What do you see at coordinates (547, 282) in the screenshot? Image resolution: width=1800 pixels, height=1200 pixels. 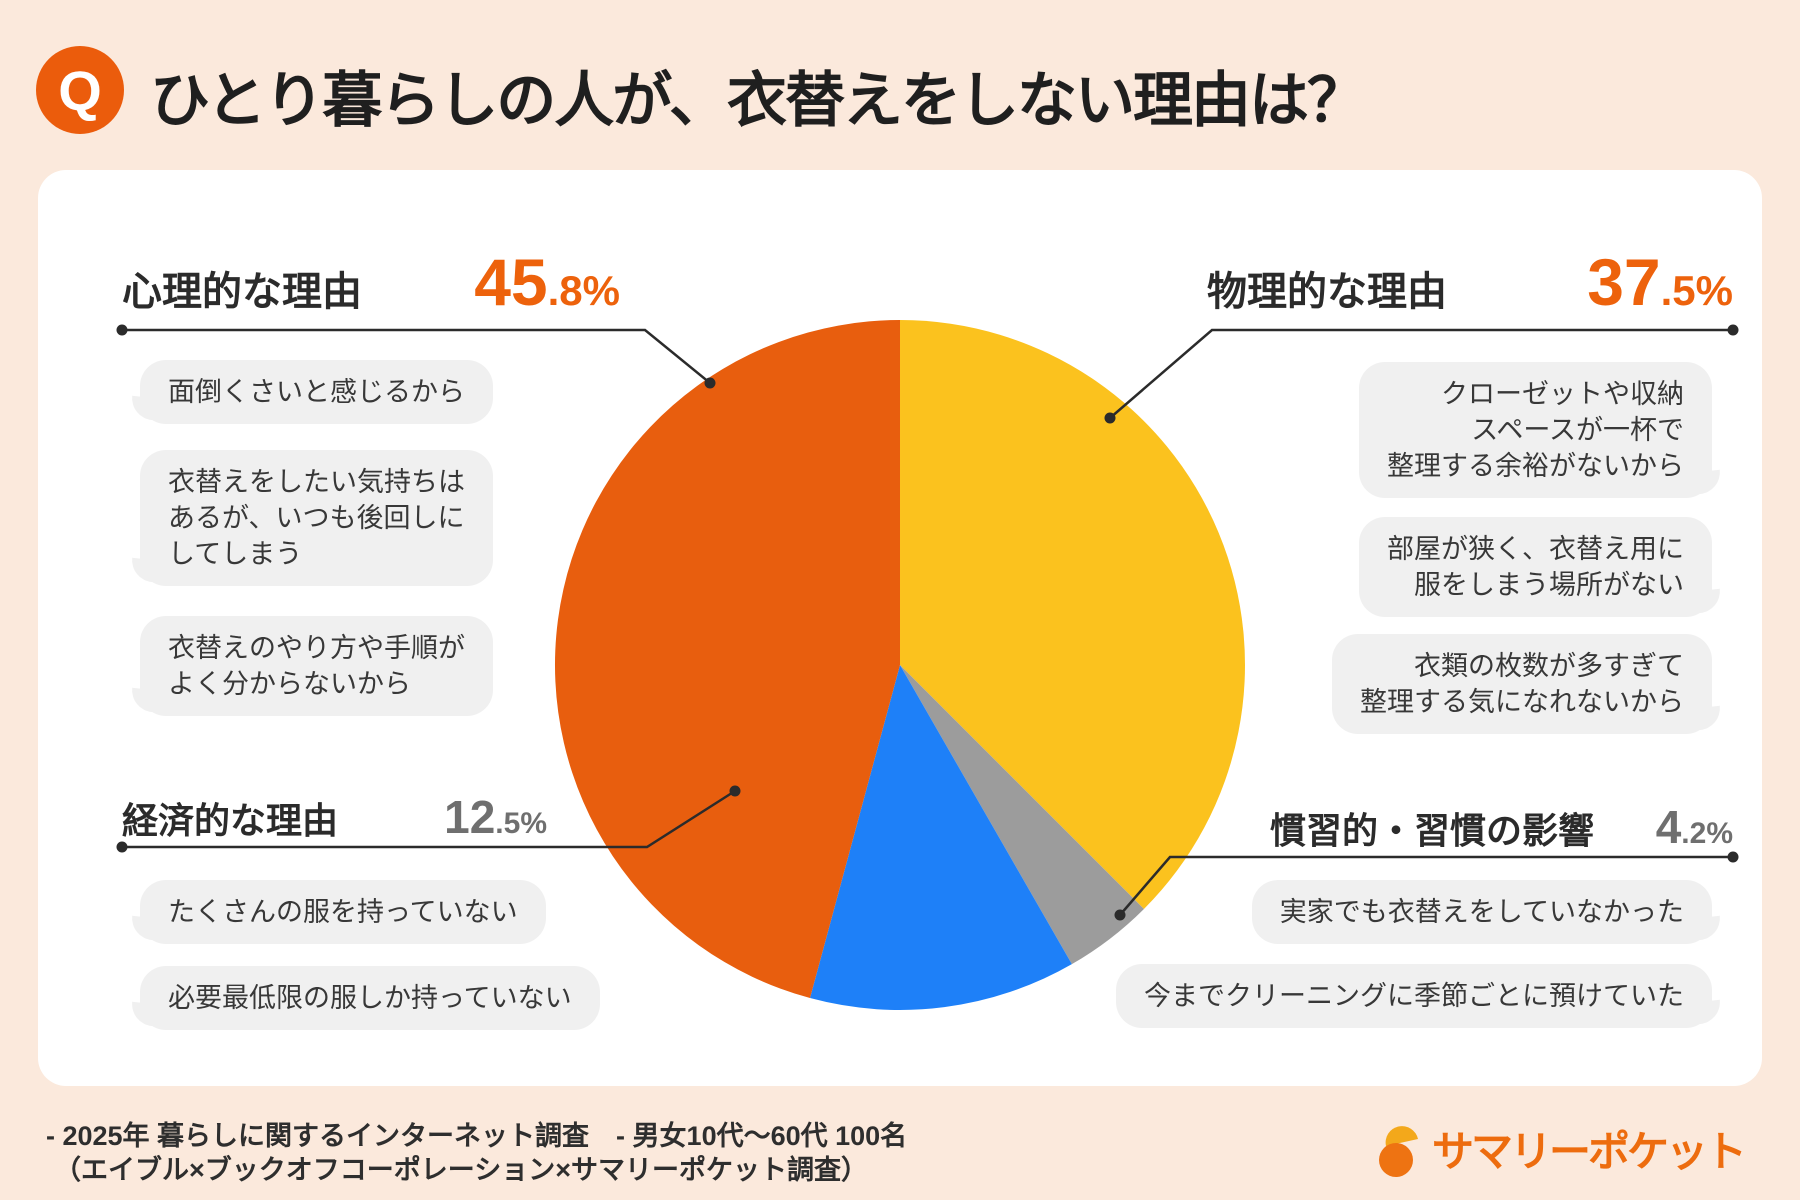 I see `category-percent-psychological: 45.8%` at bounding box center [547, 282].